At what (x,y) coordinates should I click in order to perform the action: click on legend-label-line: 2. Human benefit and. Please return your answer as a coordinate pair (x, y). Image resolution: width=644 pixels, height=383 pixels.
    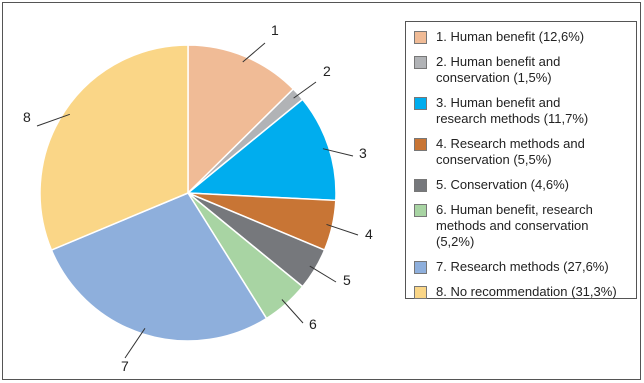
    Looking at the image, I should click on (498, 61).